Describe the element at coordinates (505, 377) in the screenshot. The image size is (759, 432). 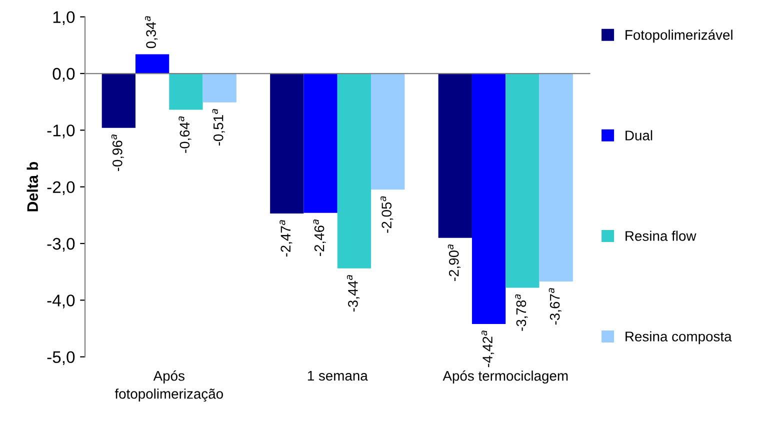
I see `x-tick-label: Após termociclagem` at that location.